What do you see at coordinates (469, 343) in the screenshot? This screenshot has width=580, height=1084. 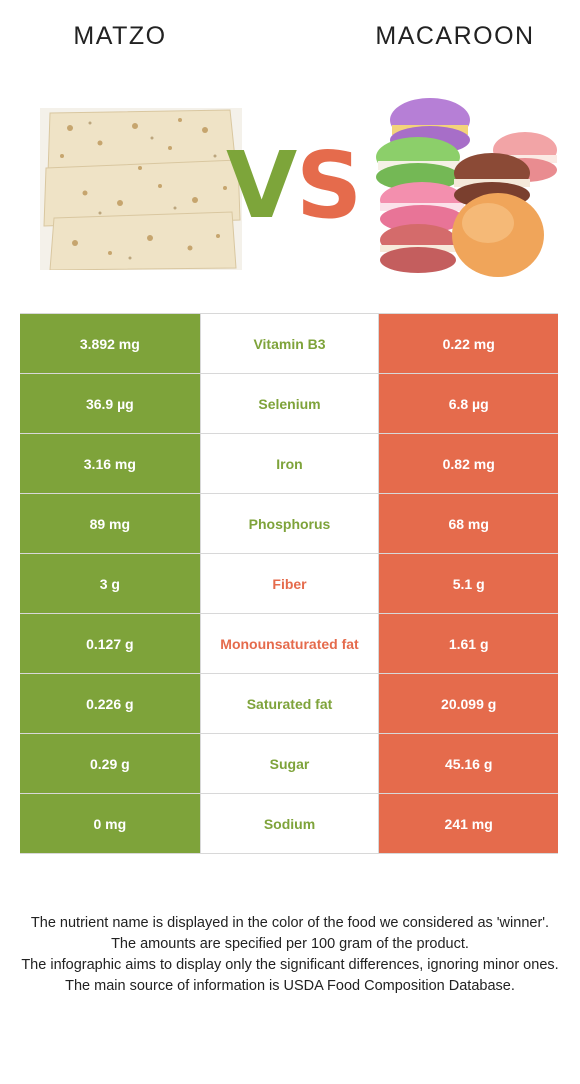 I see `right-value: 0.22 mg` at bounding box center [469, 343].